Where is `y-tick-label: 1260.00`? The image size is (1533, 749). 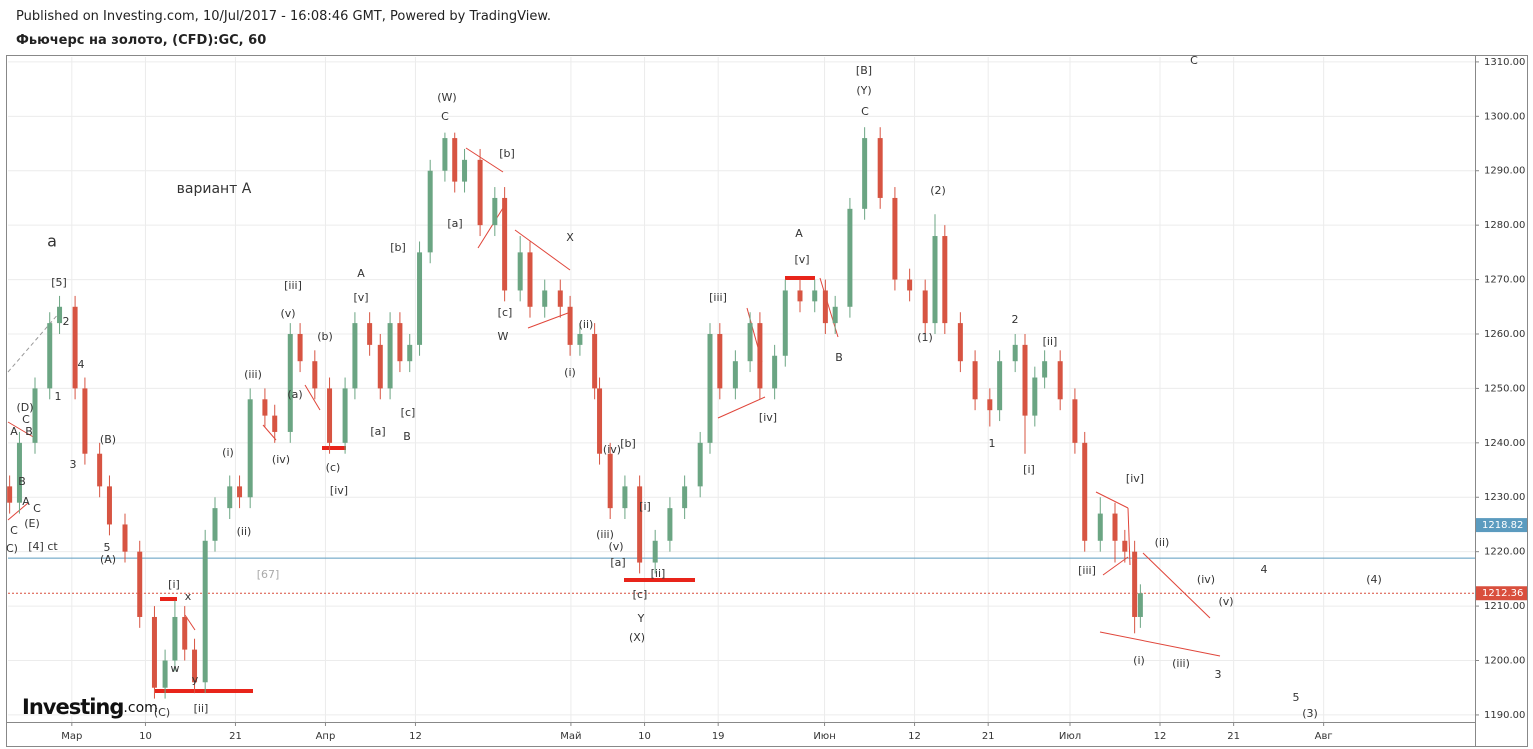 y-tick-label: 1260.00 is located at coordinates (1504, 334).